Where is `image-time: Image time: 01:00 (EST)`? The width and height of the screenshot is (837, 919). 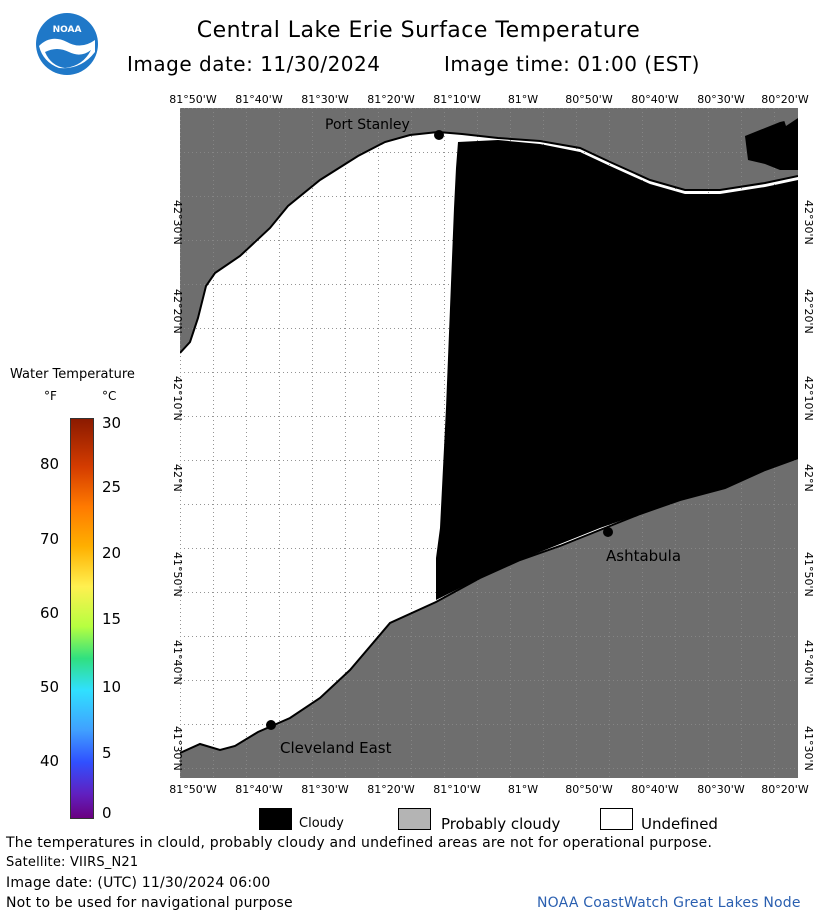
image-time: Image time: 01:00 (EST) is located at coordinates (572, 64).